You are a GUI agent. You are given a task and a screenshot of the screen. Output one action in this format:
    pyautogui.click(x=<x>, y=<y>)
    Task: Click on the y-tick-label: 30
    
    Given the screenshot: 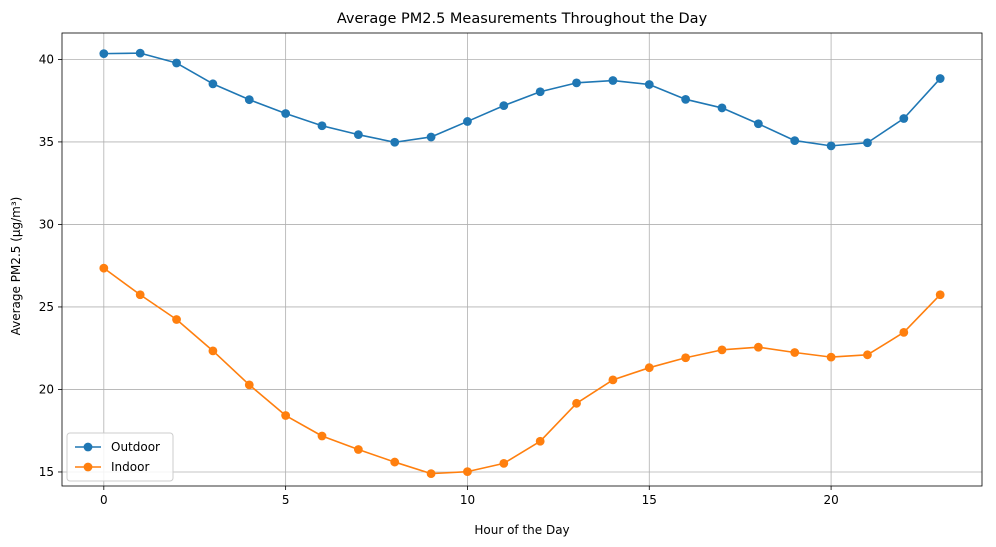 What is the action you would take?
    pyautogui.click(x=46, y=224)
    